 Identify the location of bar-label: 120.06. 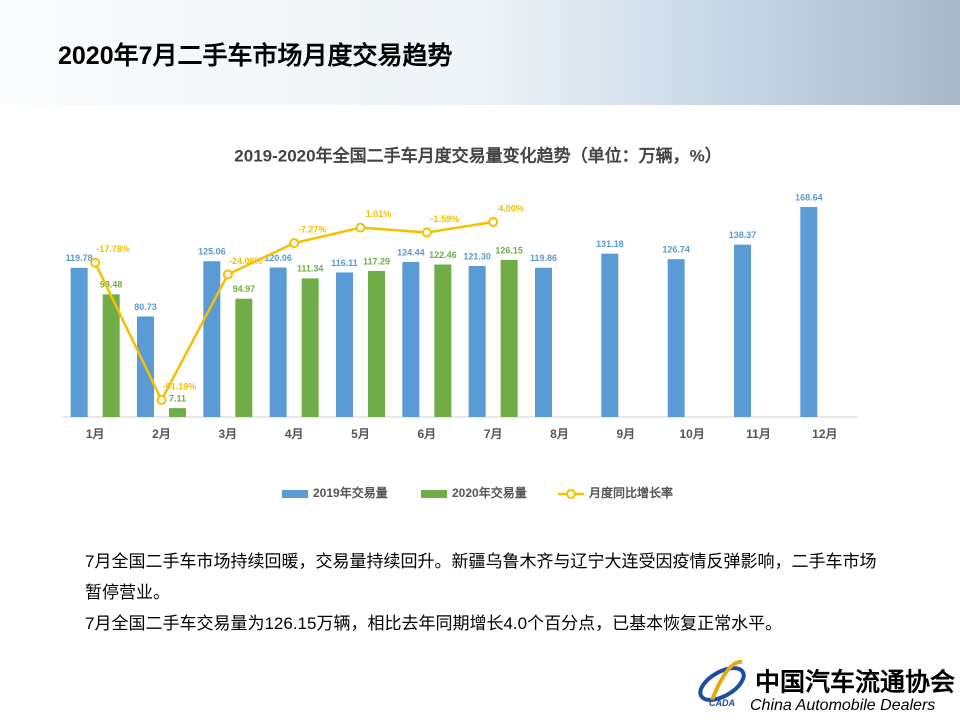
(278, 258).